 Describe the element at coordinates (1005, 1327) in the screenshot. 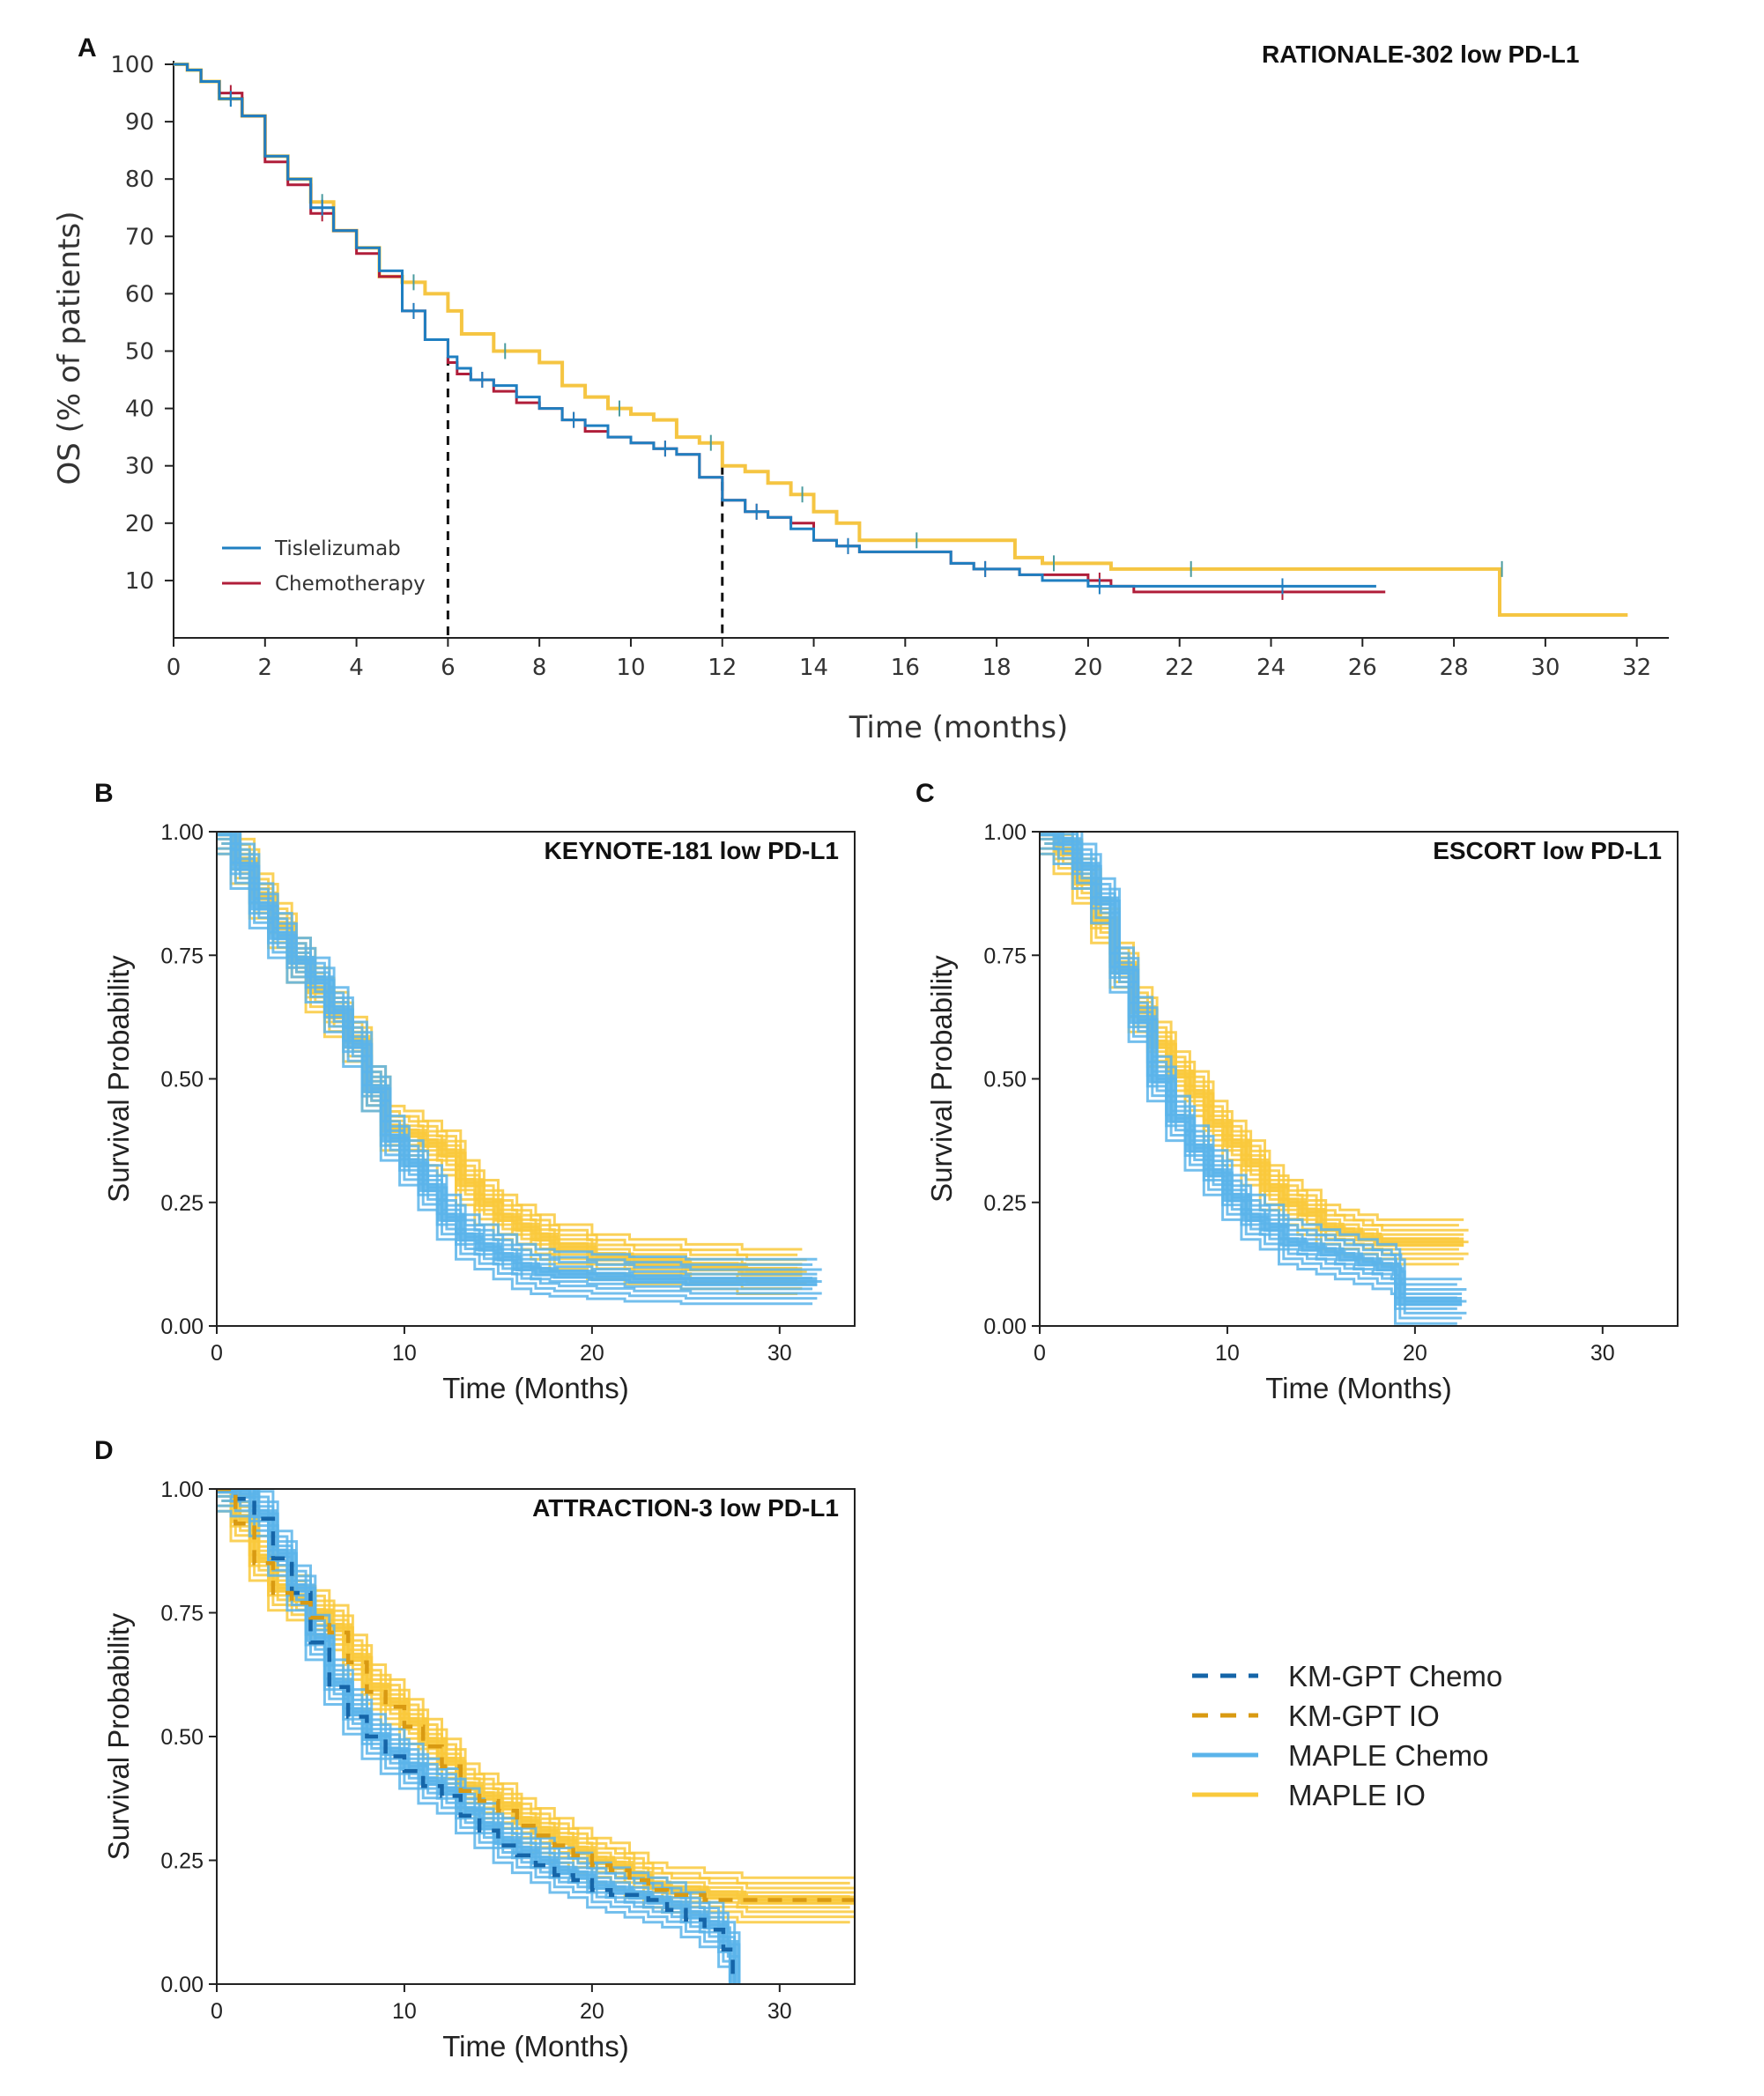

I see `panel-c-ytick-label: 0.00` at that location.